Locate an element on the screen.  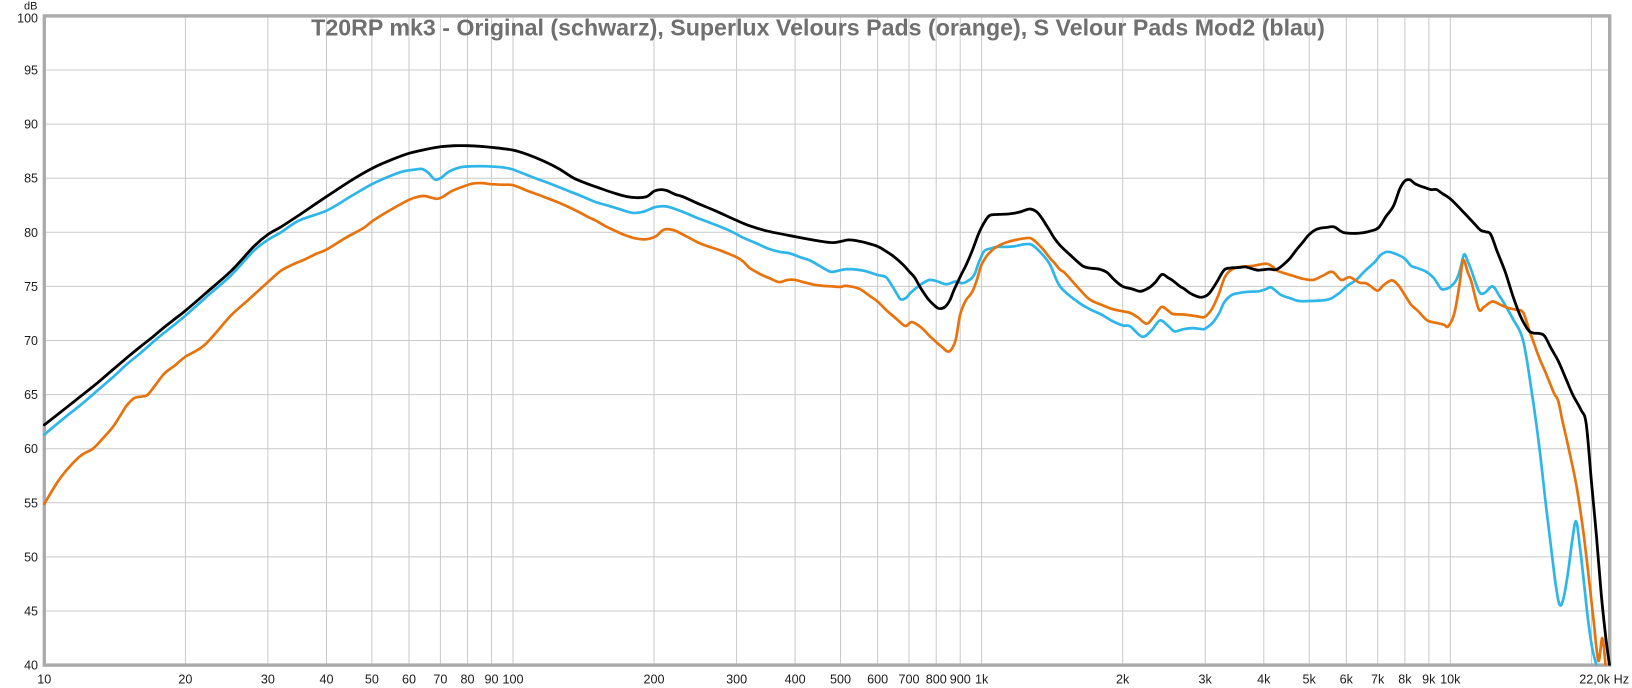
svg-text: 75 is located at coordinates (31, 287).